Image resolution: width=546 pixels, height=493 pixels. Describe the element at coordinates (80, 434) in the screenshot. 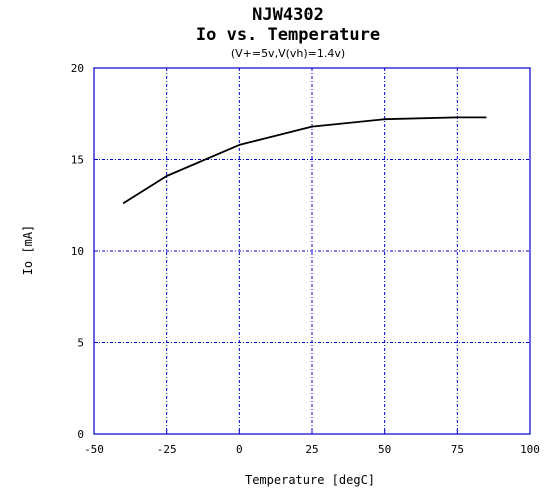

I see `y-tick-label: 0` at that location.